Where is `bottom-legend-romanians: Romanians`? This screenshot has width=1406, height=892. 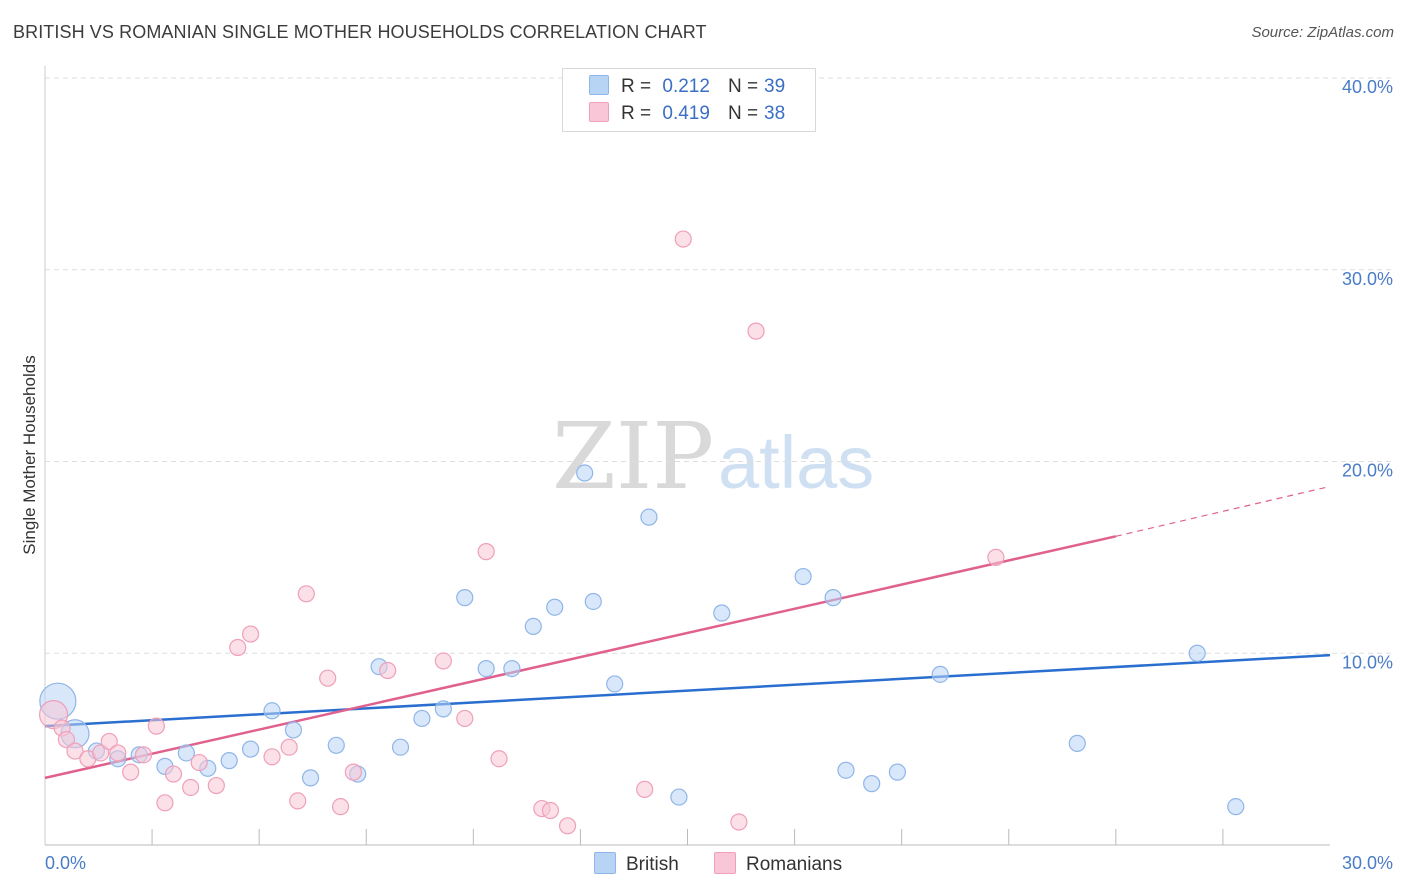 bottom-legend-romanians: Romanians is located at coordinates (778, 864).